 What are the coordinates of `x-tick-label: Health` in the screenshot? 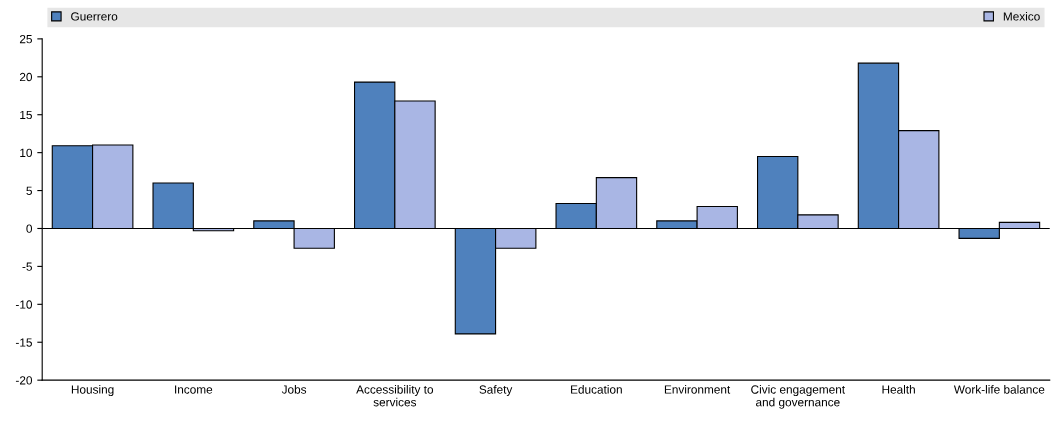 It's located at (898, 389).